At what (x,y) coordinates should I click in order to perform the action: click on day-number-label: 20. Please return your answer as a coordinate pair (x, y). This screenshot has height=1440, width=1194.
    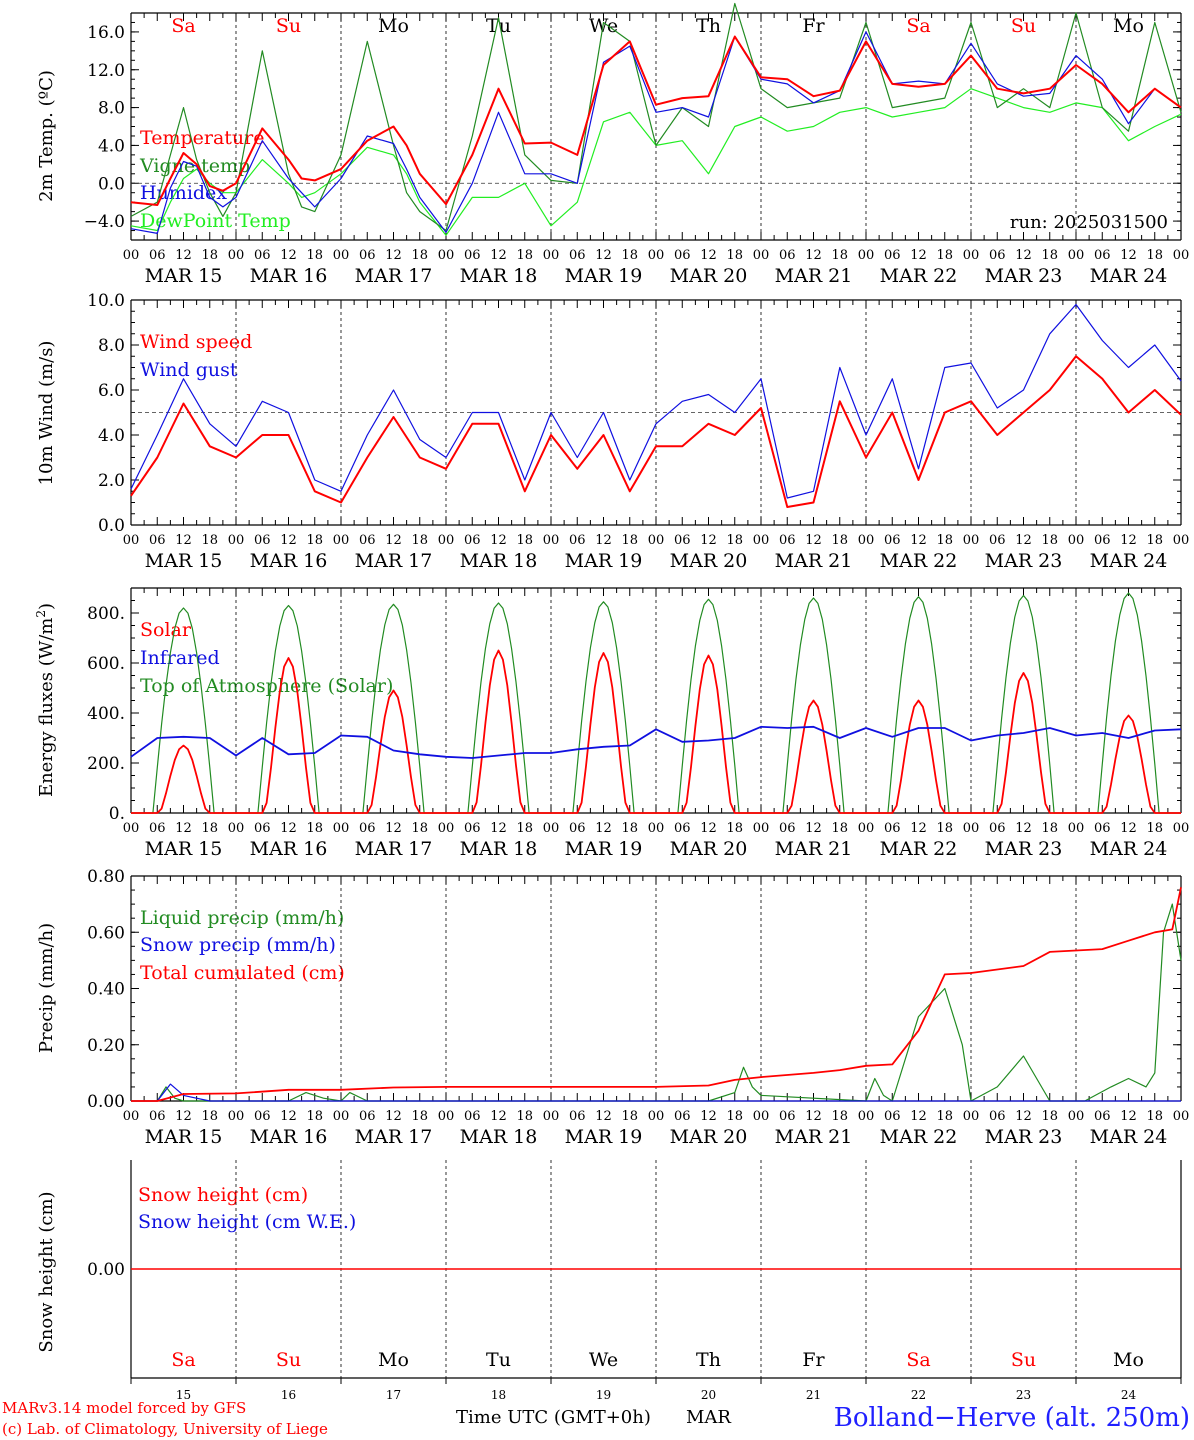
    Looking at the image, I should click on (708, 1395).